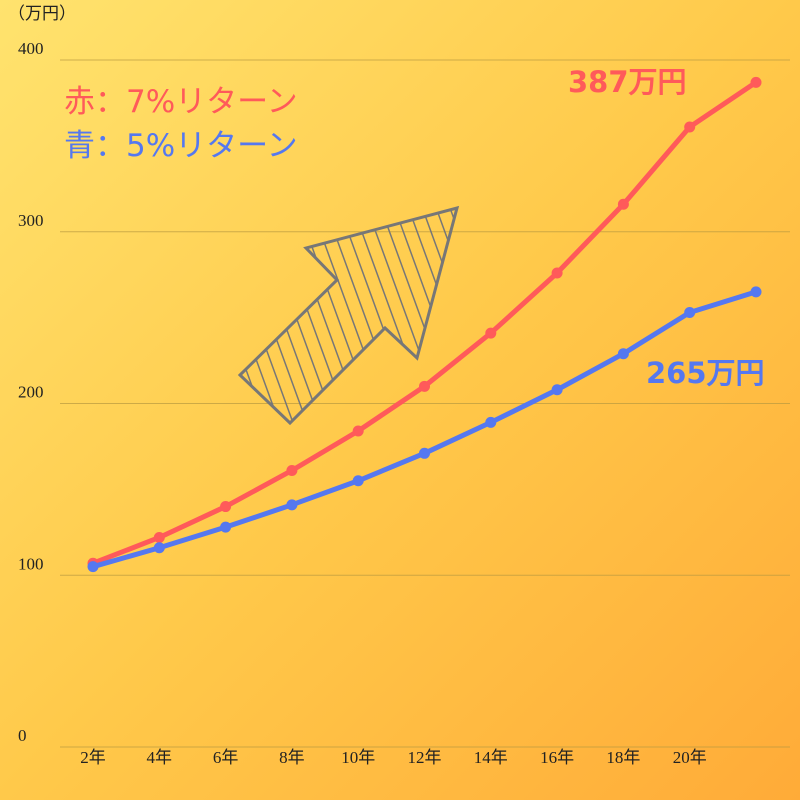 Image resolution: width=800 pixels, height=800 pixels. What do you see at coordinates (31, 220) in the screenshot?
I see `y-tick-300: 300` at bounding box center [31, 220].